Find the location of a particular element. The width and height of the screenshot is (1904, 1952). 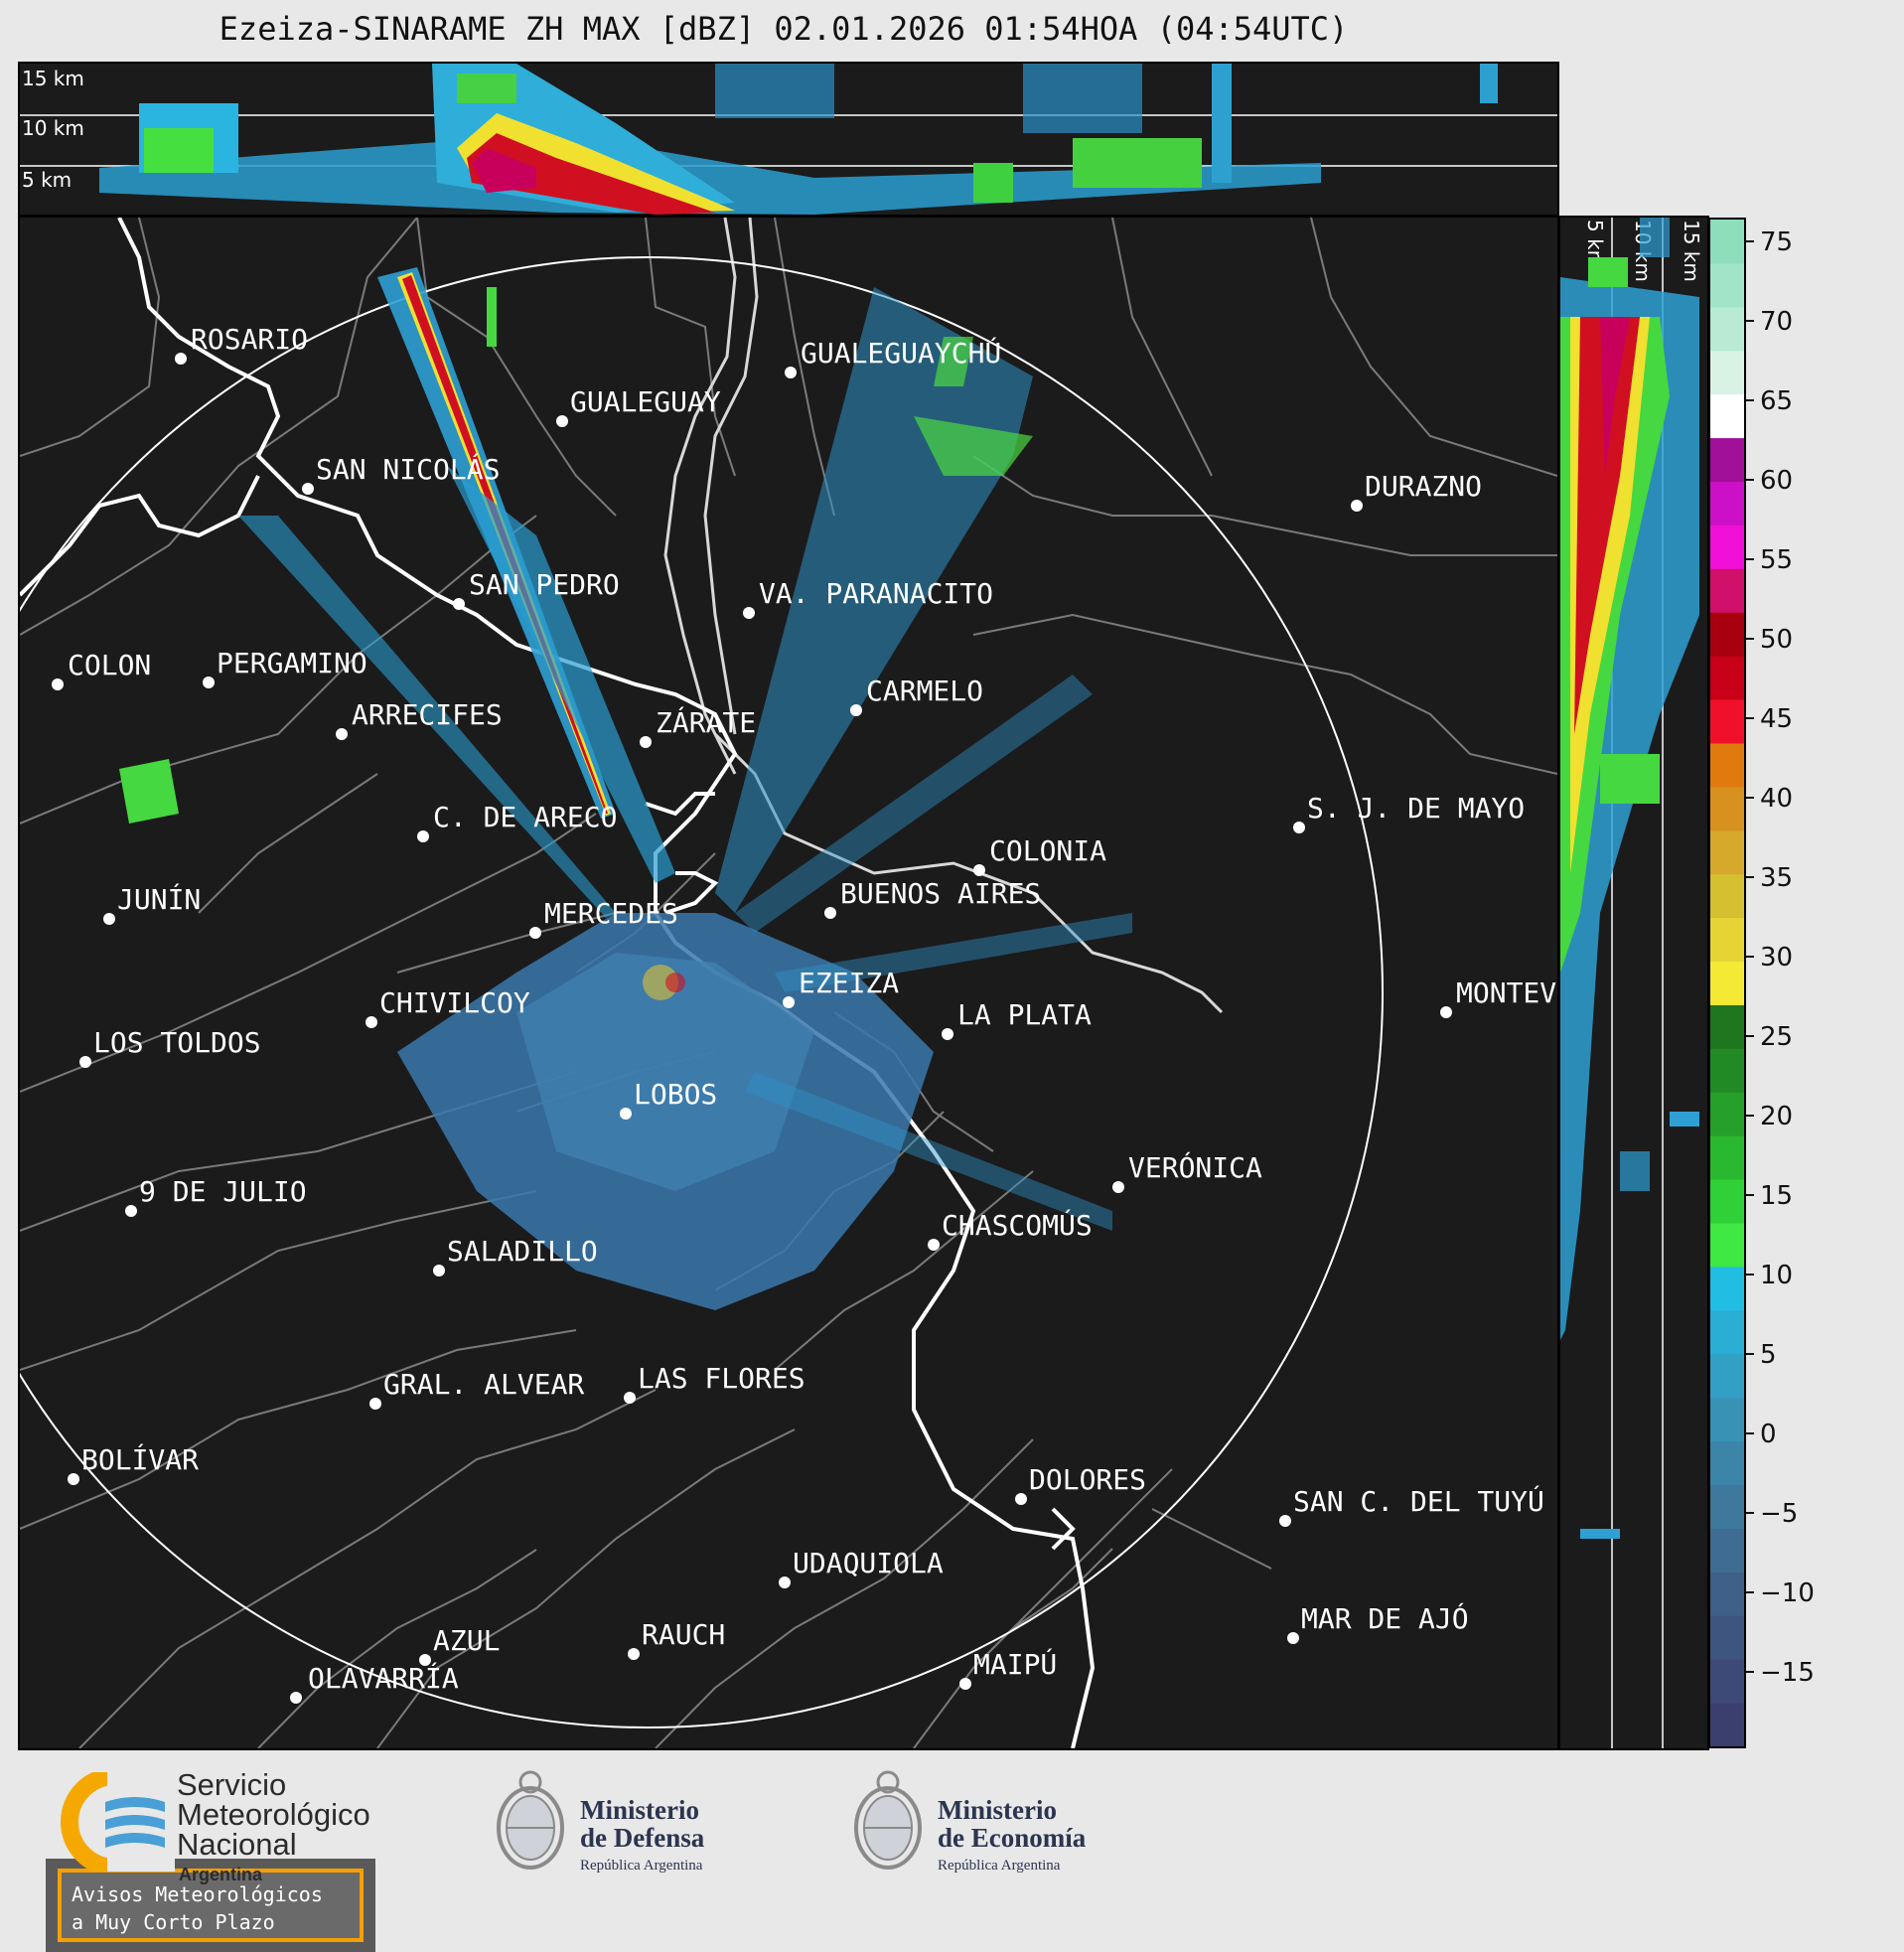

city-label: ARRECIFES is located at coordinates (427, 714).